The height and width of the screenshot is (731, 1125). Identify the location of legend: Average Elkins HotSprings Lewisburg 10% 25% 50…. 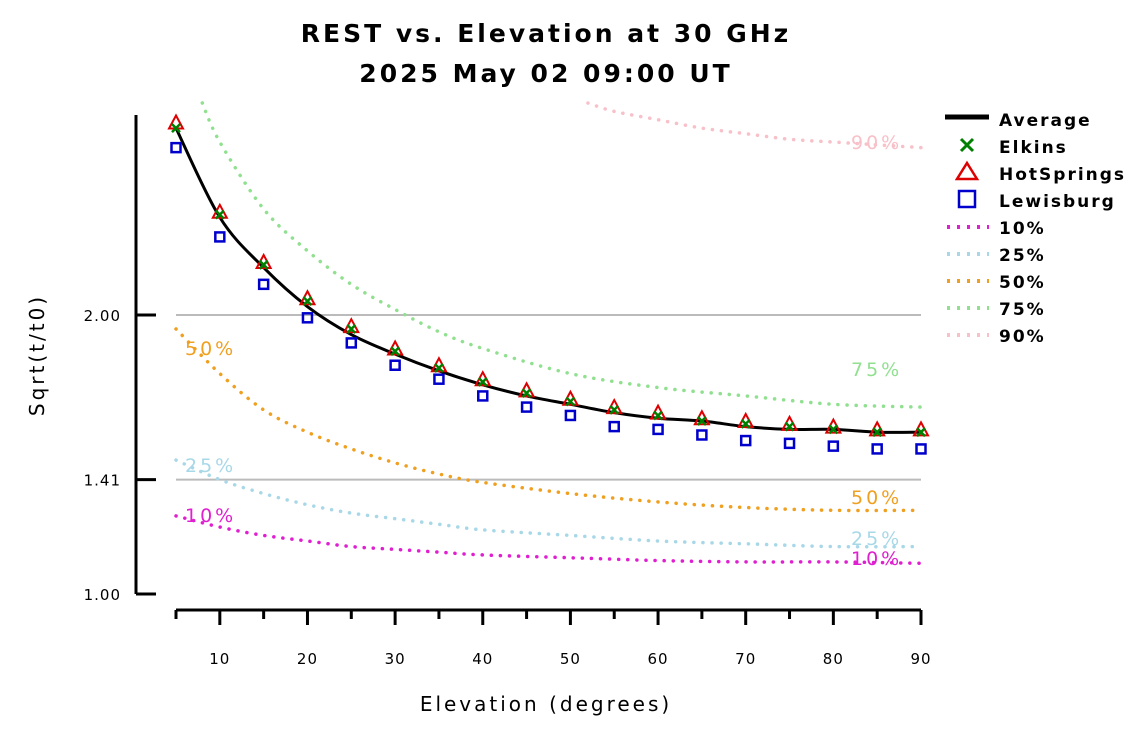
(1035, 229).